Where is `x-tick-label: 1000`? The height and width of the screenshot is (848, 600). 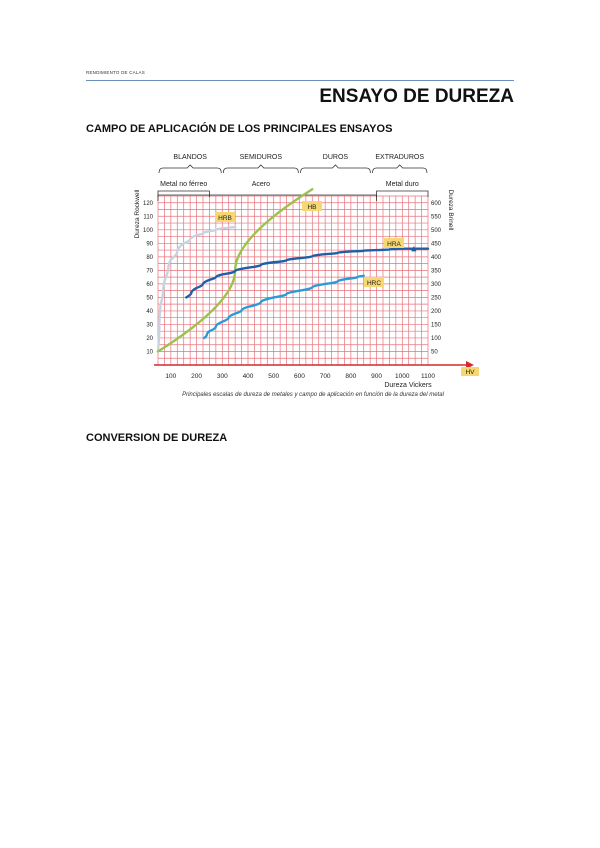 x-tick-label: 1000 is located at coordinates (402, 376).